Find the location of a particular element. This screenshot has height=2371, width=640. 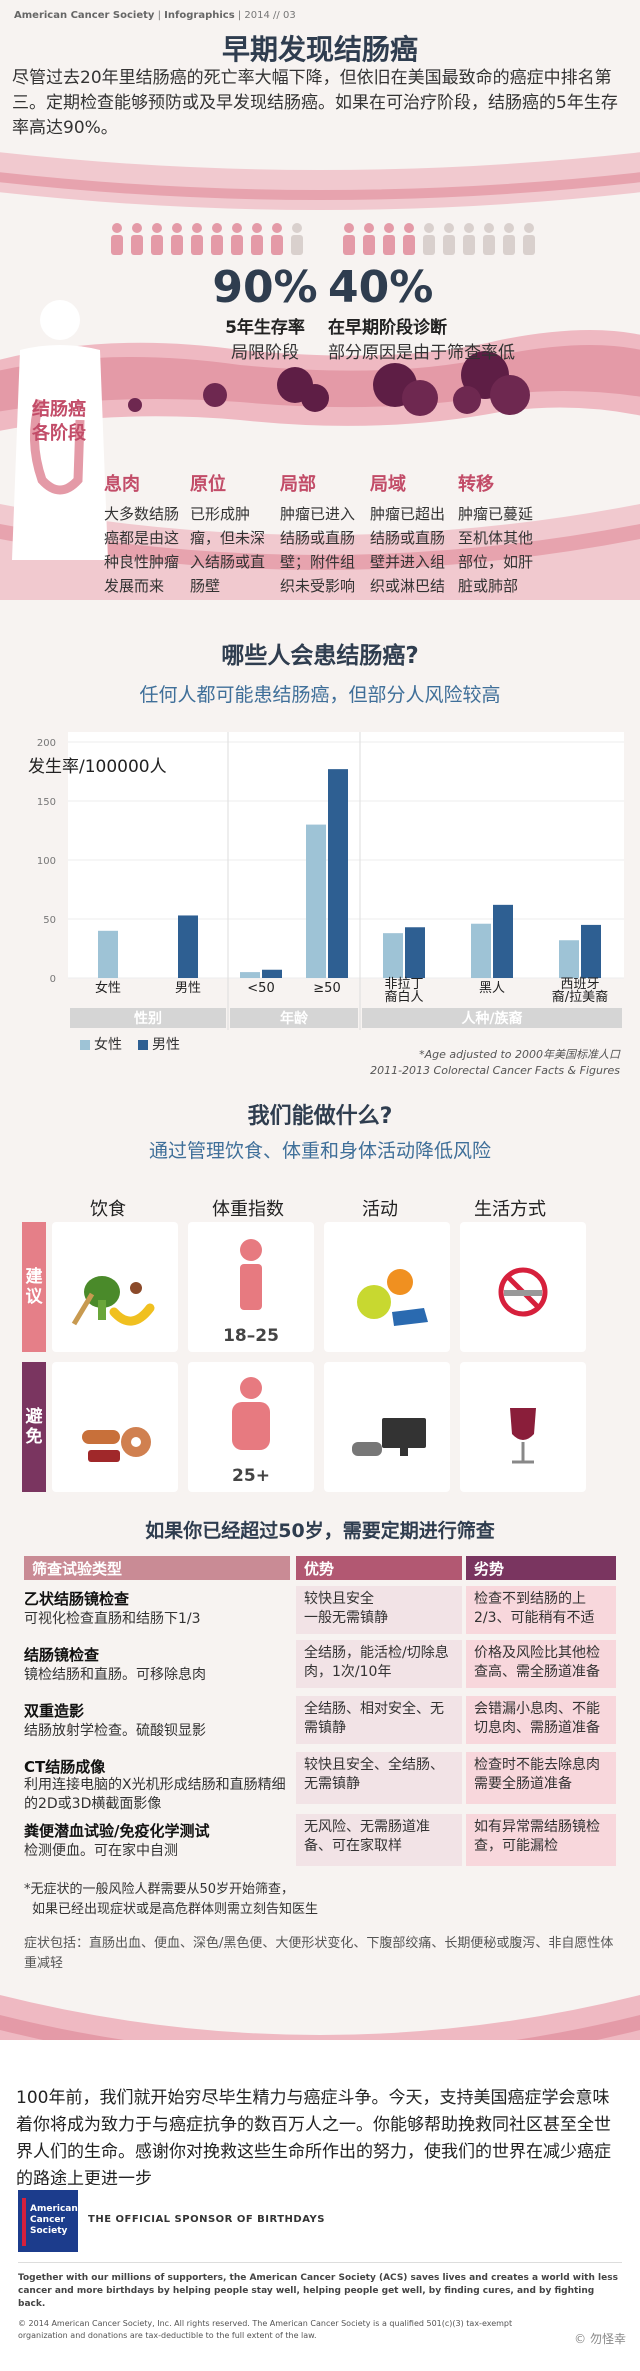

test-con: 如有异常需结肠镜检查，可能漏检 is located at coordinates (541, 1840).